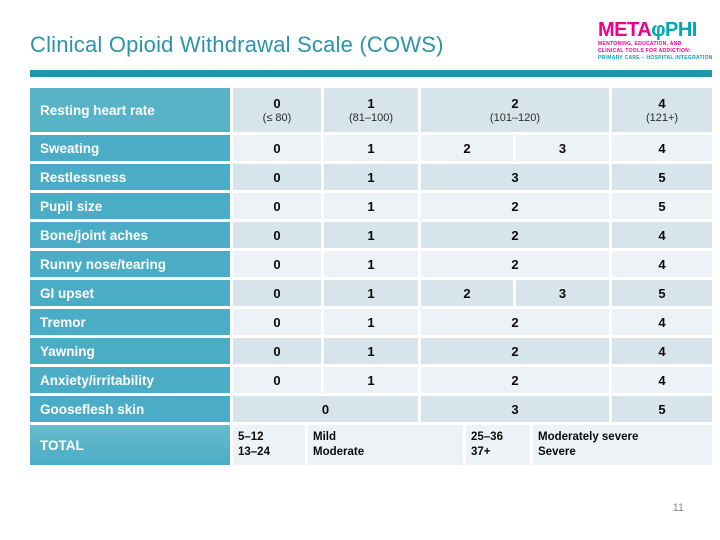 The width and height of the screenshot is (720, 540). I want to click on table-row: Bone/joint aches 0 1 2 4, so click(371, 235).